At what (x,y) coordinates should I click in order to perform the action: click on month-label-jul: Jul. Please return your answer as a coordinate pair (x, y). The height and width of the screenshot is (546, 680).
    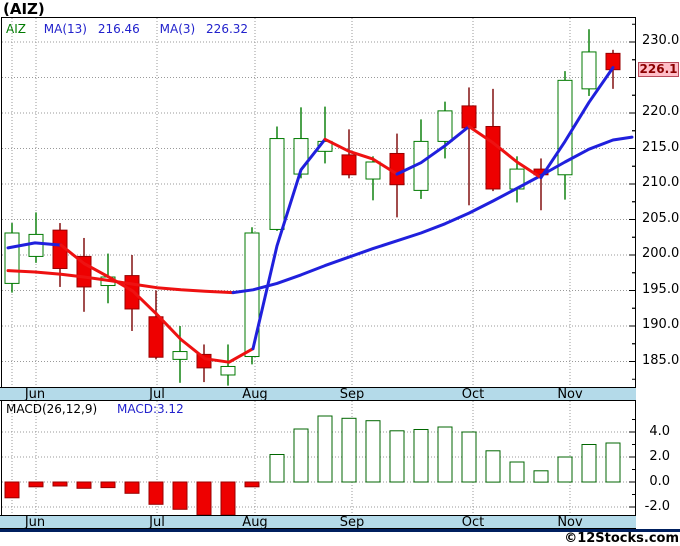
    Looking at the image, I should click on (157, 394).